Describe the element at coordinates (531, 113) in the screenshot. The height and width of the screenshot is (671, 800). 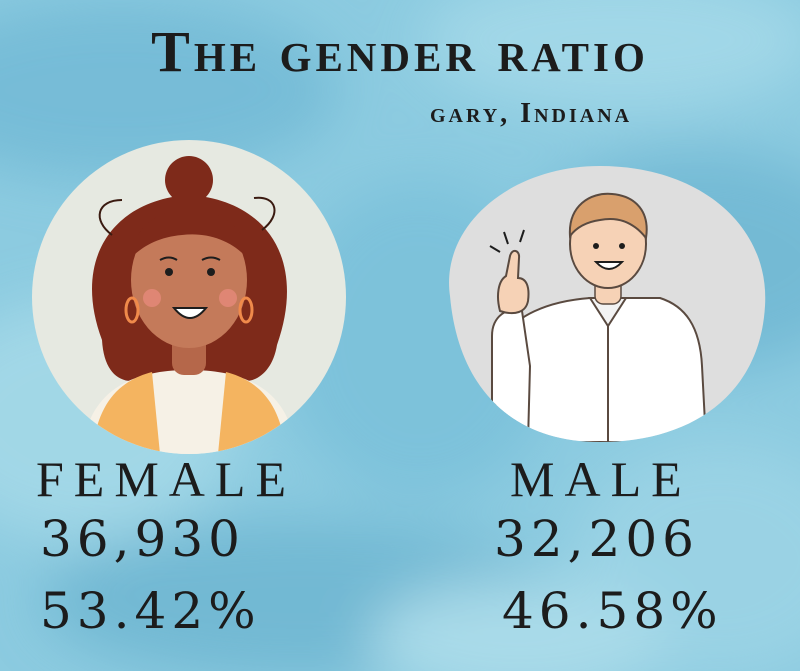
I see `page-subtitle: gary, Indiana` at that location.